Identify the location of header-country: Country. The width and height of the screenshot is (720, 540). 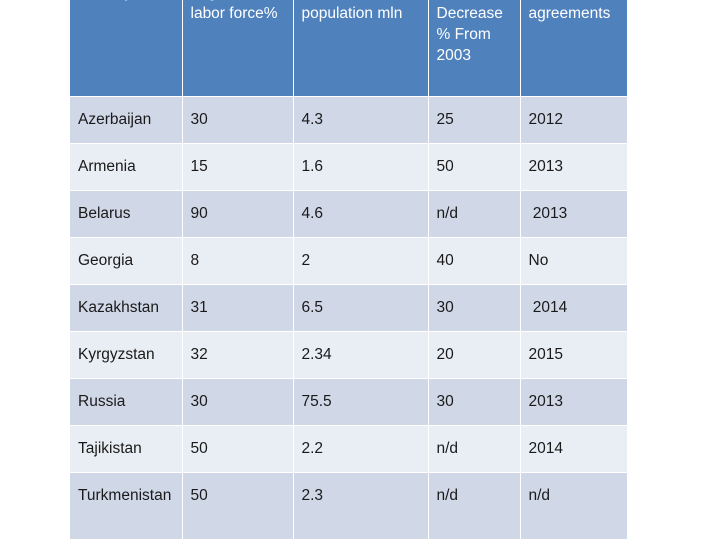
(126, 48).